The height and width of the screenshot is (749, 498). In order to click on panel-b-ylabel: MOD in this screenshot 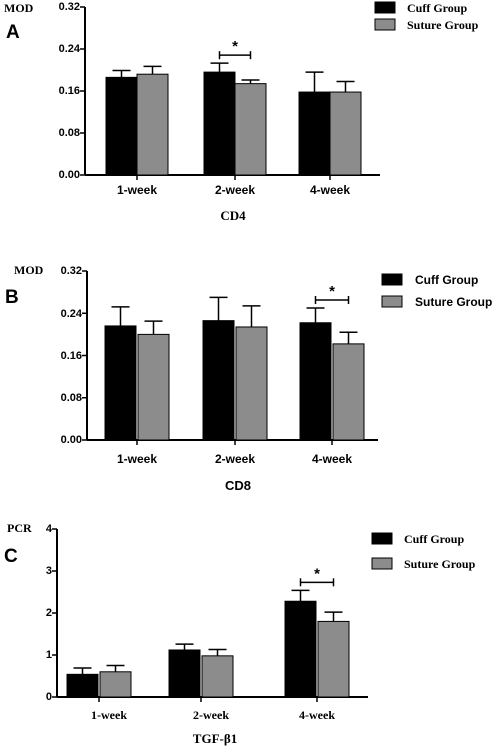, I will do `click(29, 270)`.